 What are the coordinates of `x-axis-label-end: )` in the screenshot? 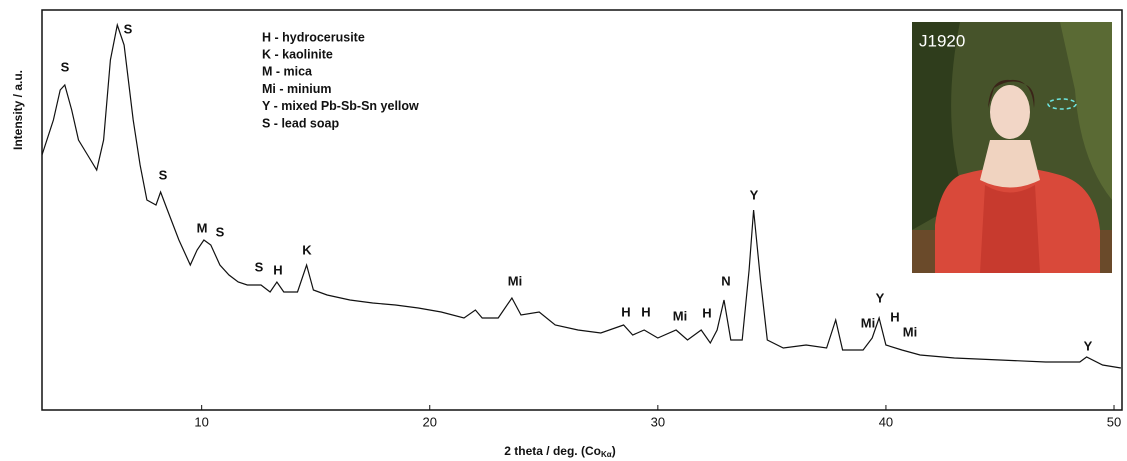 It's located at (614, 451).